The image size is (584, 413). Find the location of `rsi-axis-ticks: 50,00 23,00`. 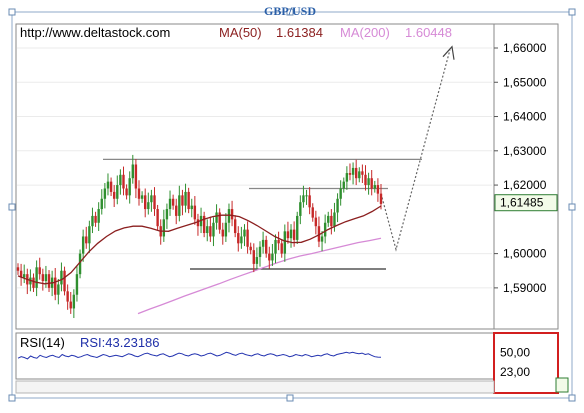

rsi-axis-ticks: 50,00 23,00 is located at coordinates (515, 362).